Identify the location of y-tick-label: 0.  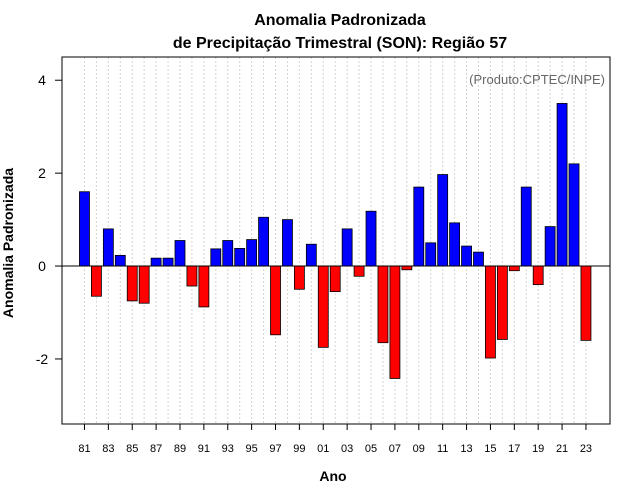
(42, 266).